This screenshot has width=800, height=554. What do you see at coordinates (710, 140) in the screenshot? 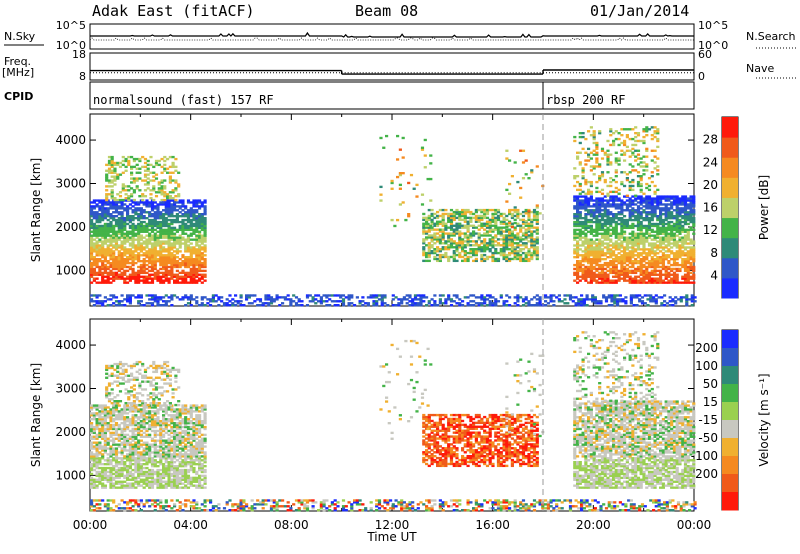
I see `power-colorbar-label: 28` at bounding box center [710, 140].